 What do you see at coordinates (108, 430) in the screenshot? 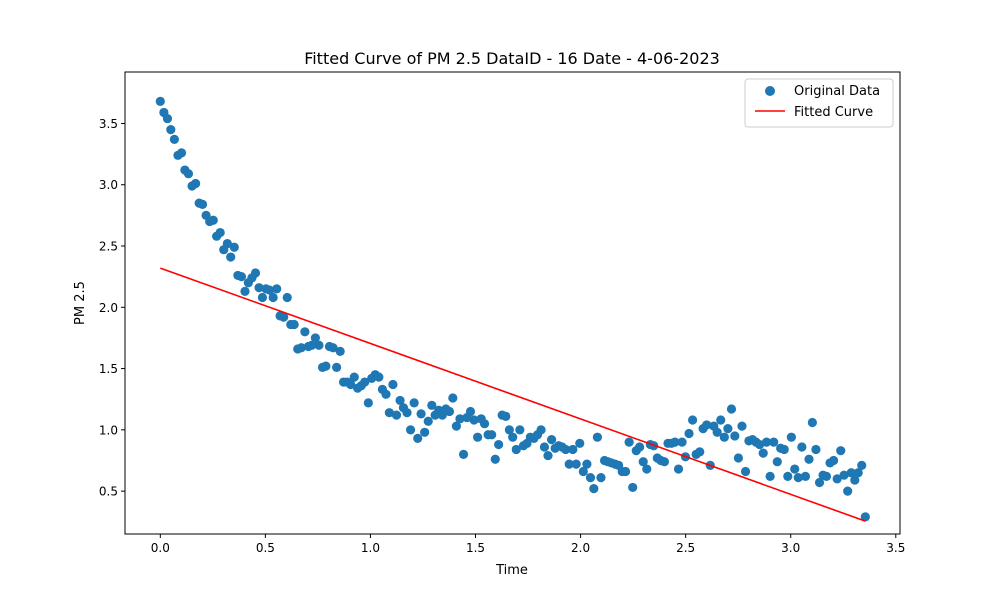
I see `y-tick-label: 1.0` at bounding box center [108, 430].